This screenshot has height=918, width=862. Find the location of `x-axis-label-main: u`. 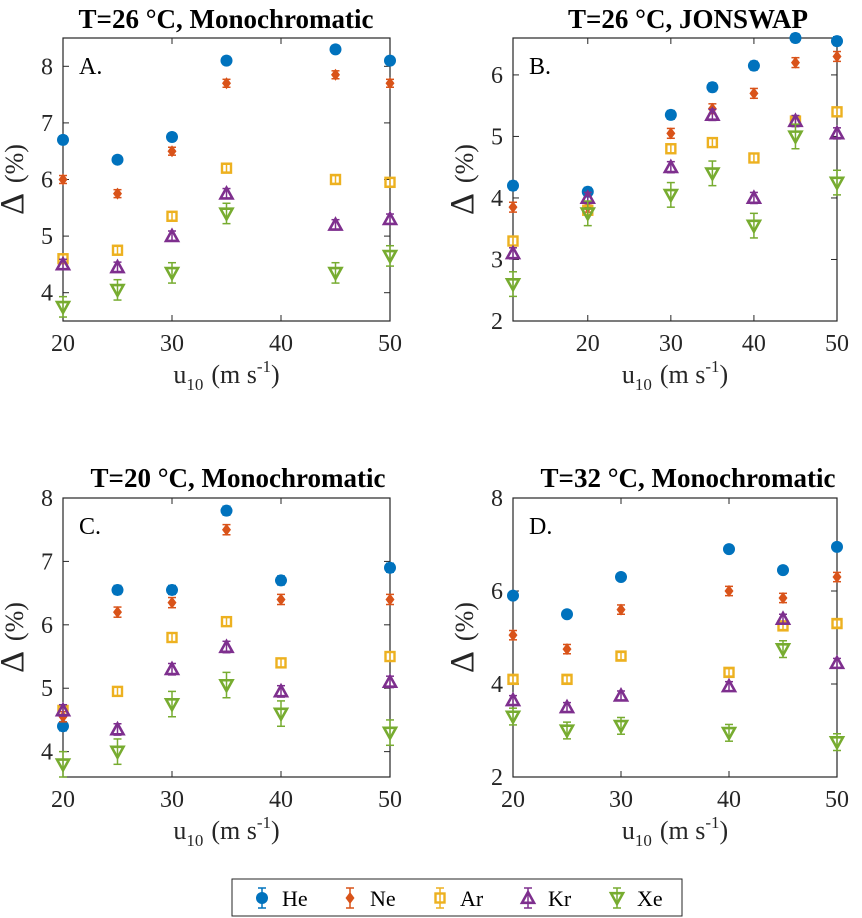

x-axis-label-main: u is located at coordinates (628, 830).